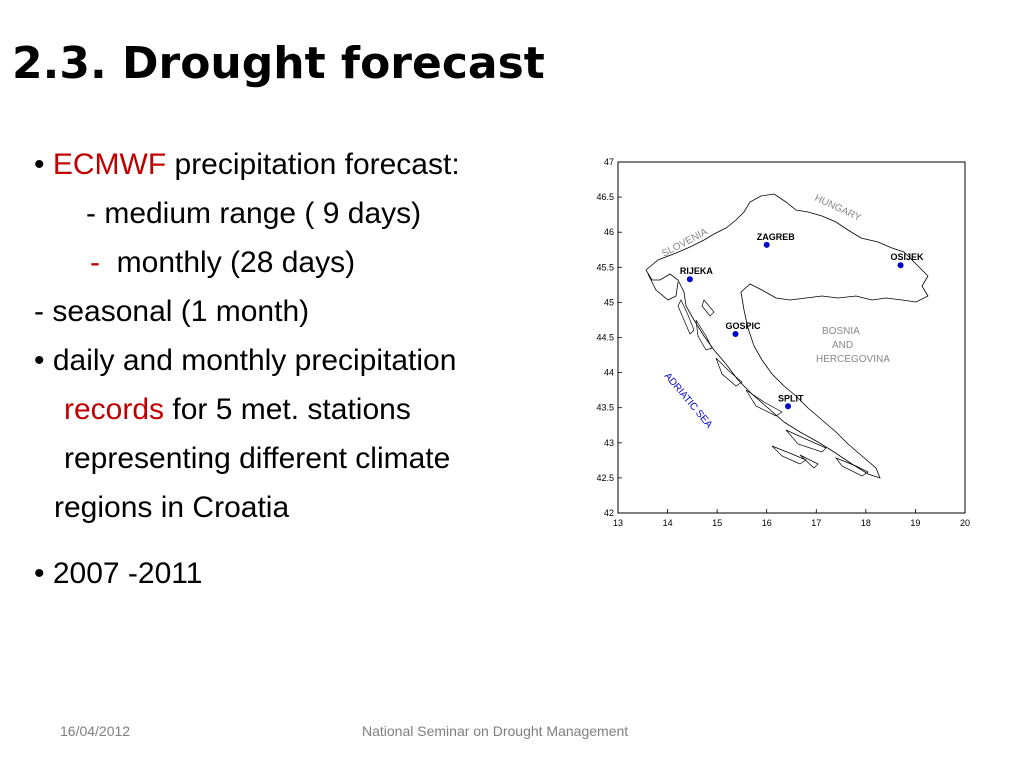 Image resolution: width=1024 pixels, height=768 pixels. What do you see at coordinates (697, 271) in the screenshot?
I see `station-label: RIJEKA` at bounding box center [697, 271].